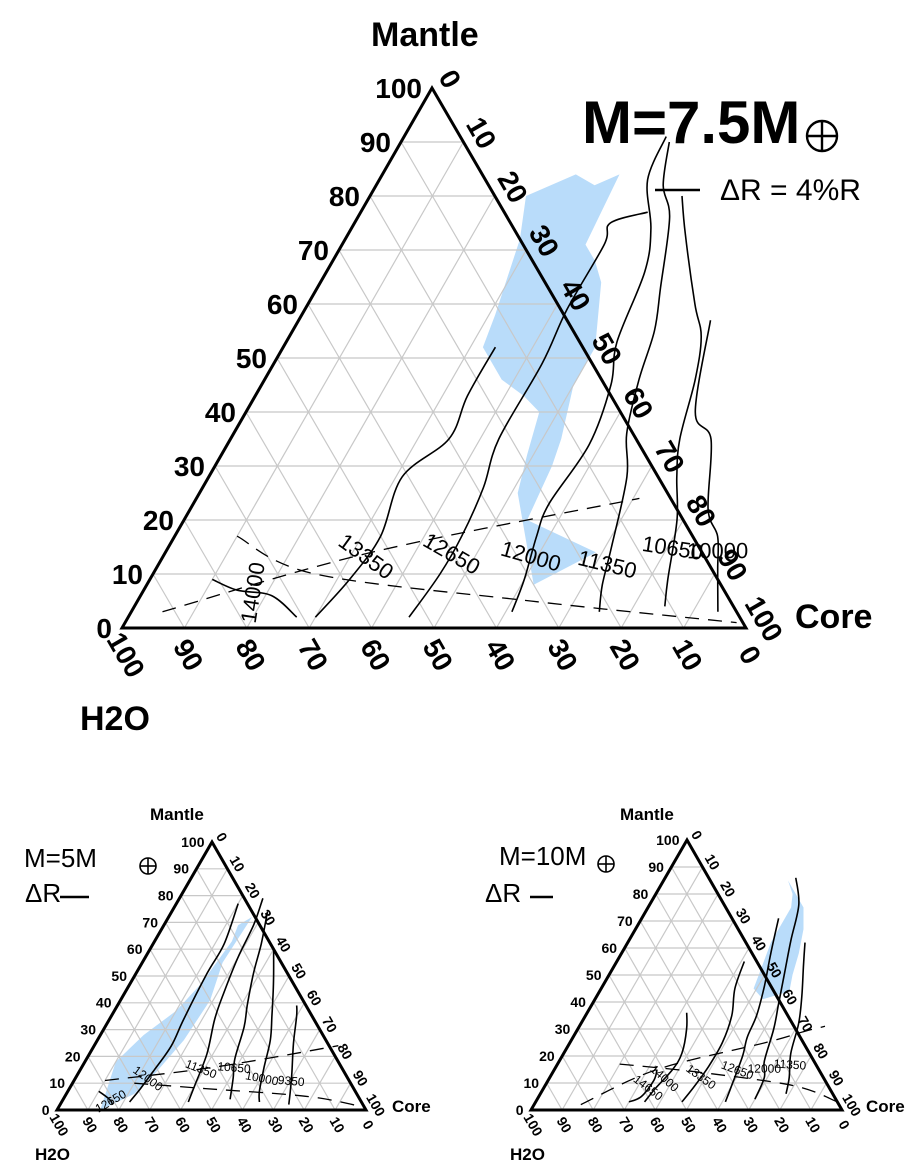 Image resolution: width=911 pixels, height=1163 pixels. I want to click on tick-label-h2o: 80, so click(121, 1125).